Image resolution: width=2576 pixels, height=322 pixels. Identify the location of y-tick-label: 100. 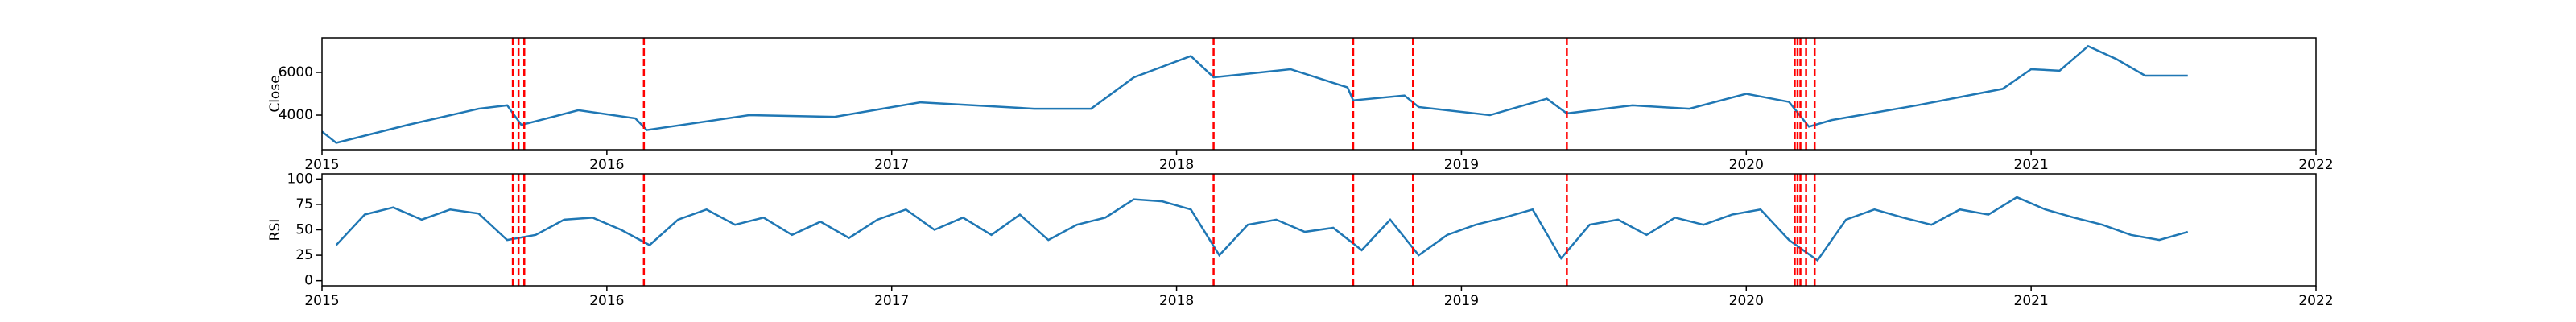
(300, 179).